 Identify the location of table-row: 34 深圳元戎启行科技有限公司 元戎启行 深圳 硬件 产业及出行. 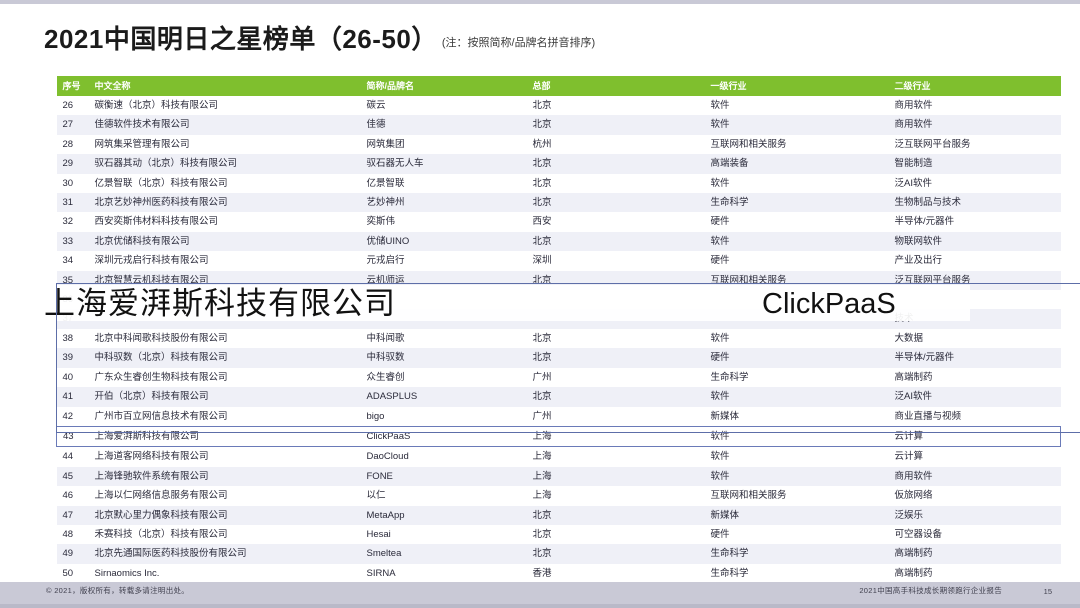
(558, 261).